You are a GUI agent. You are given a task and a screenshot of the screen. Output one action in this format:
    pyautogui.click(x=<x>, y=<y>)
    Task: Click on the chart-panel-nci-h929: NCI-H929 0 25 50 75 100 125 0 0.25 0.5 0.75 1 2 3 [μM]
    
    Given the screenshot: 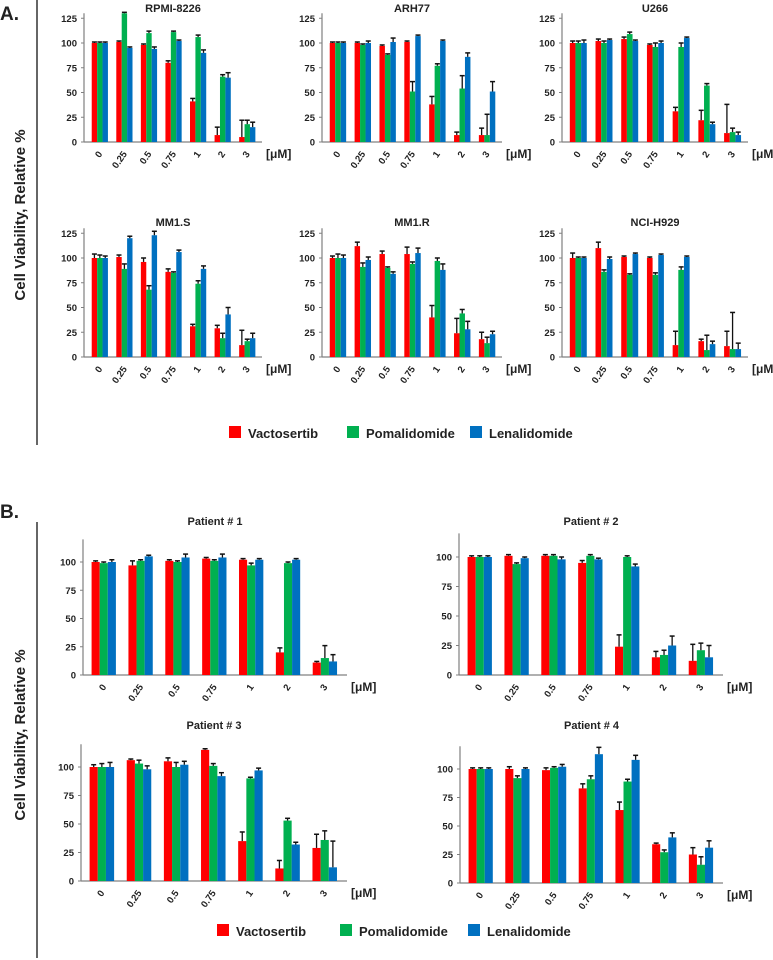 What is the action you would take?
    pyautogui.click(x=656, y=301)
    